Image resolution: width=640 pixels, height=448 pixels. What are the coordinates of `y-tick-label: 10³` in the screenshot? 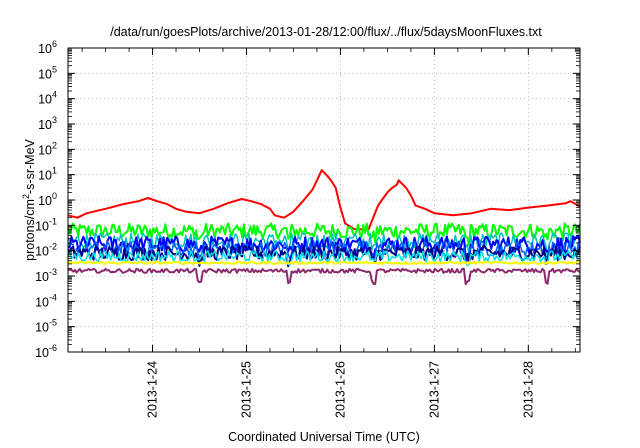 It's located at (47, 123).